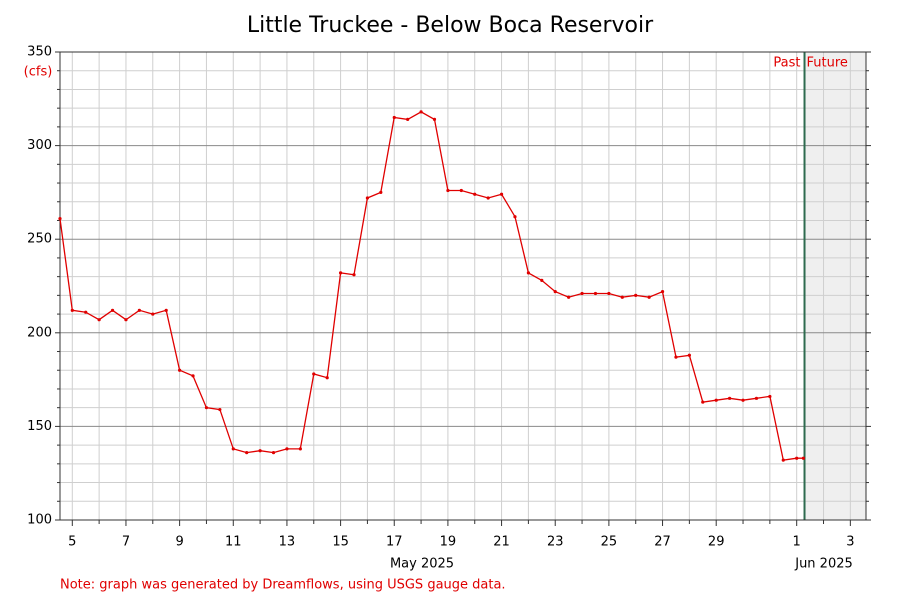 This screenshot has width=900, height=600. What do you see at coordinates (340, 542) in the screenshot?
I see `x-tick-label: 15` at bounding box center [340, 542].